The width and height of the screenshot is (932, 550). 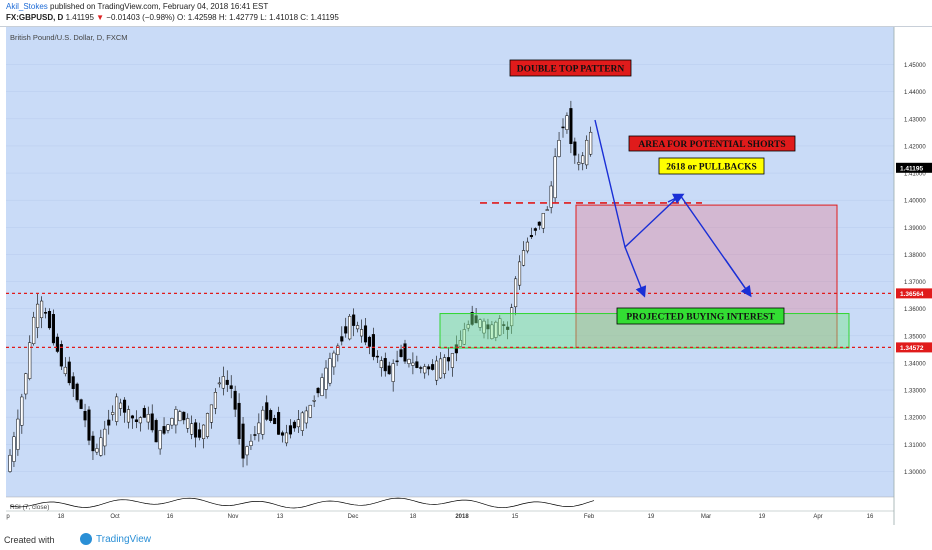 What do you see at coordinates (915, 364) in the screenshot?
I see `y-tick-label: 1.34000` at bounding box center [915, 364].